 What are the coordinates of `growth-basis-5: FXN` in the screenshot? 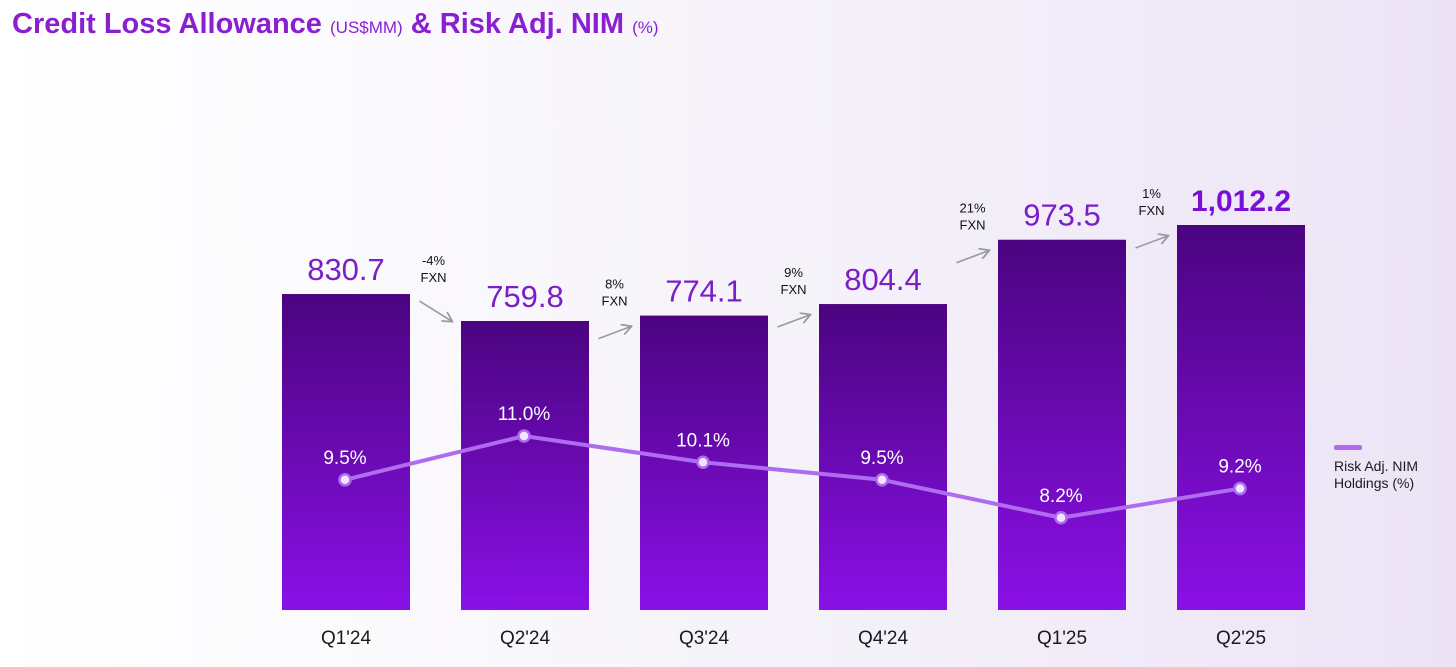 It's located at (1152, 210).